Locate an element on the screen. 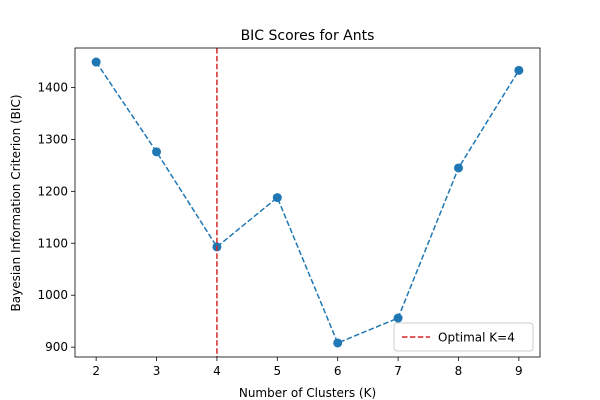 The image size is (600, 400). x-tick-label: 5 is located at coordinates (277, 371).